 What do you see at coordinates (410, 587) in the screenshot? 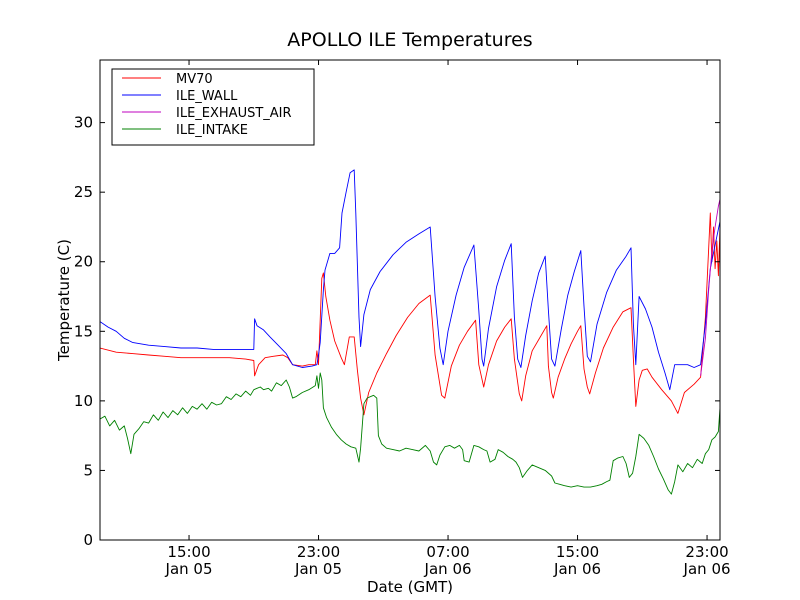
I see `x-axis-label: Date (GMT)` at bounding box center [410, 587].